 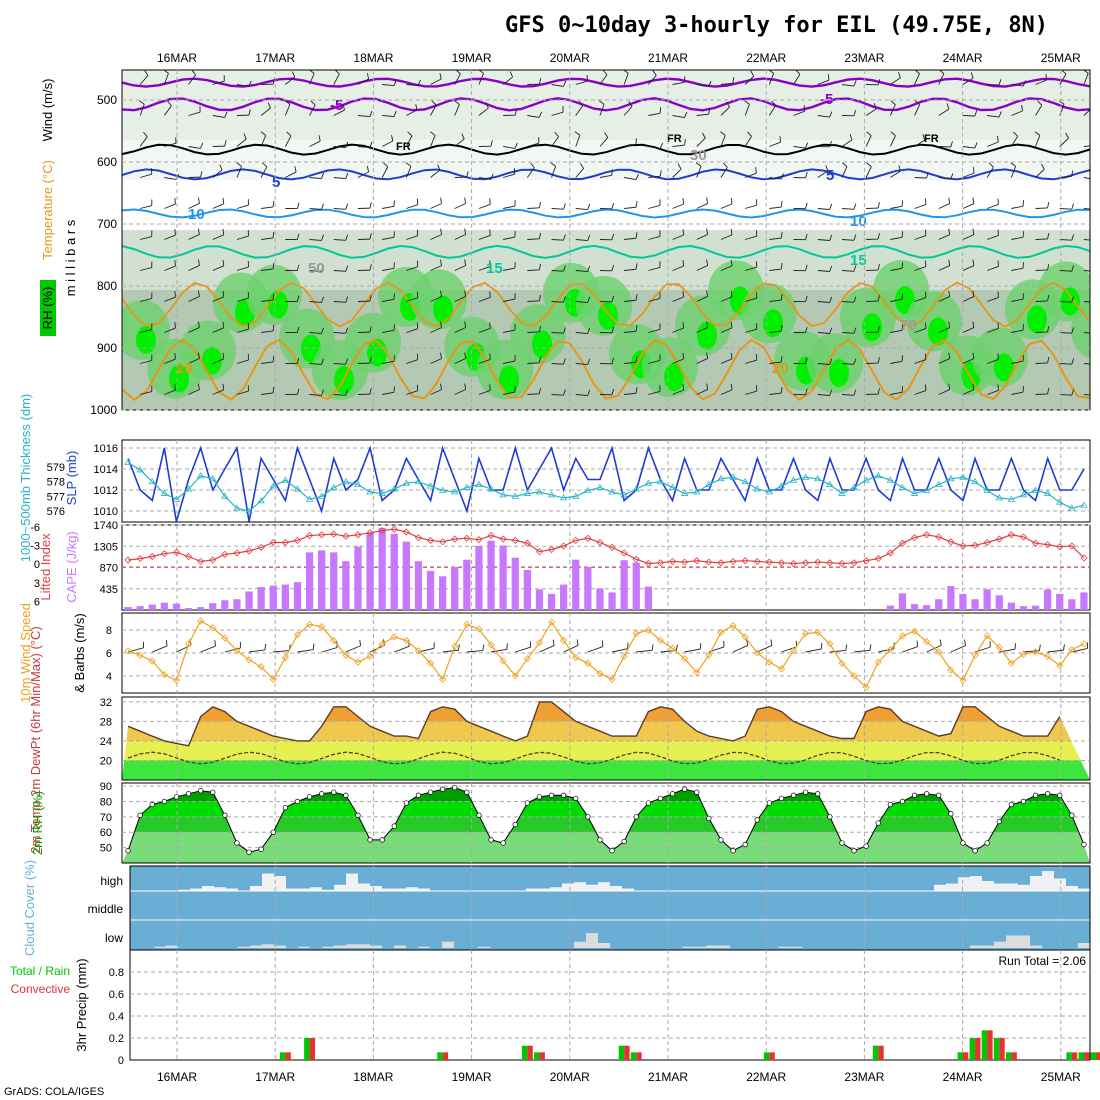 What do you see at coordinates (606, 699) in the screenshot?
I see `temp-band` at bounding box center [606, 699].